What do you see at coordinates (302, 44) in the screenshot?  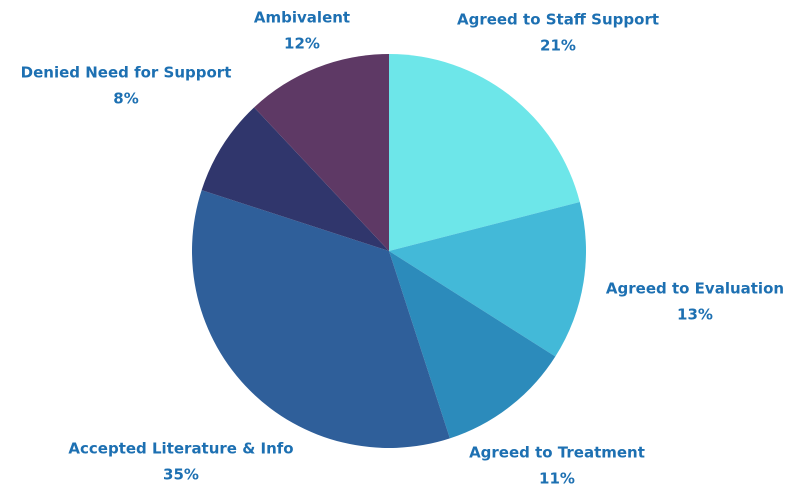 I see `slice-value-label: 12%` at bounding box center [302, 44].